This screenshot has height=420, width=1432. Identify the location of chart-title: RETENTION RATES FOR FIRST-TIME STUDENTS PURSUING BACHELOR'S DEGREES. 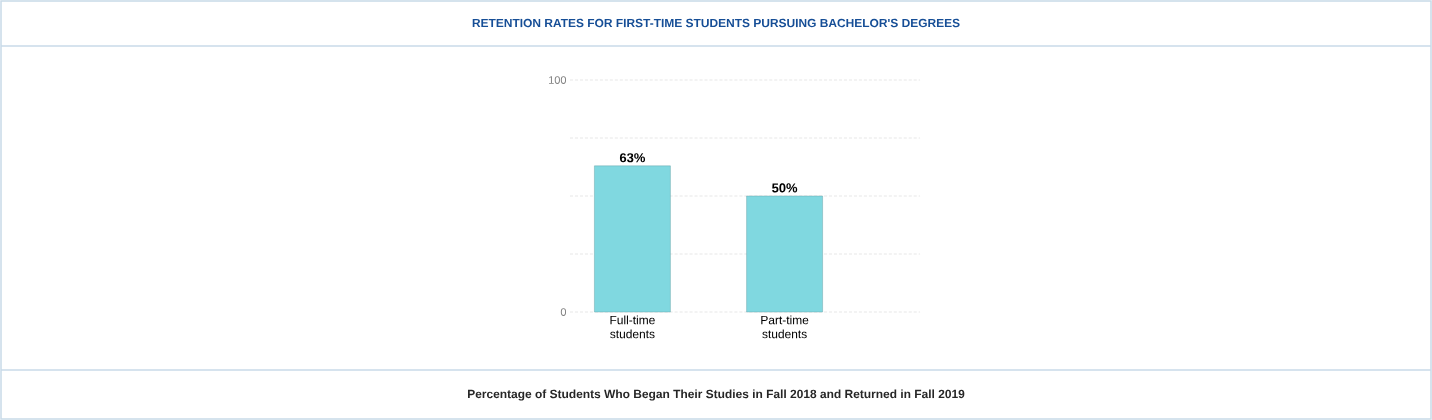
(716, 23).